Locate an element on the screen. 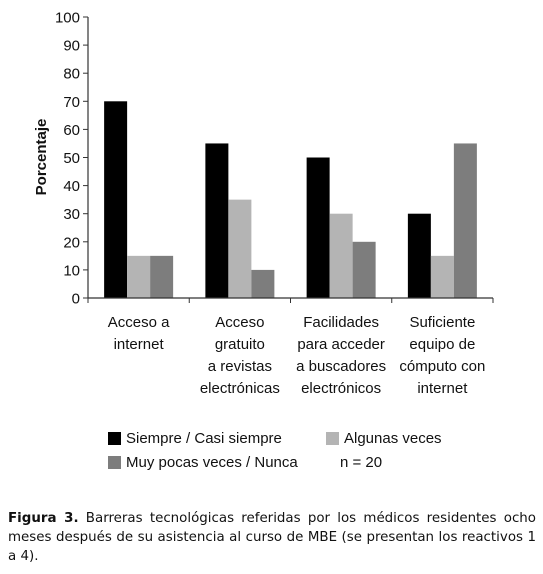 Image resolution: width=543 pixels, height=574 pixels. legend-label-muy-pocas-veces: Muy pocas veces / Nunca is located at coordinates (212, 462).